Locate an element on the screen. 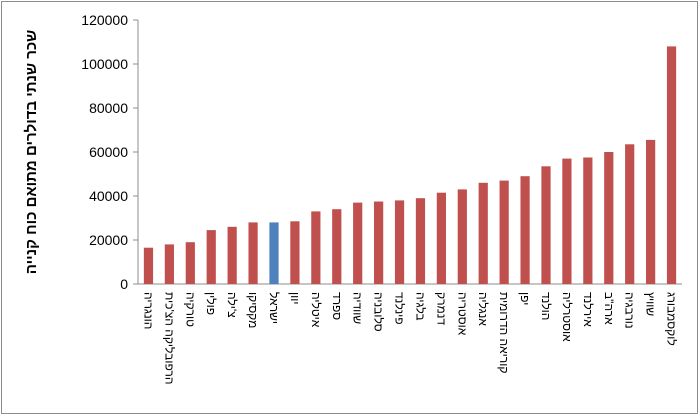  x-tick-label: אירלנד is located at coordinates (588, 309).